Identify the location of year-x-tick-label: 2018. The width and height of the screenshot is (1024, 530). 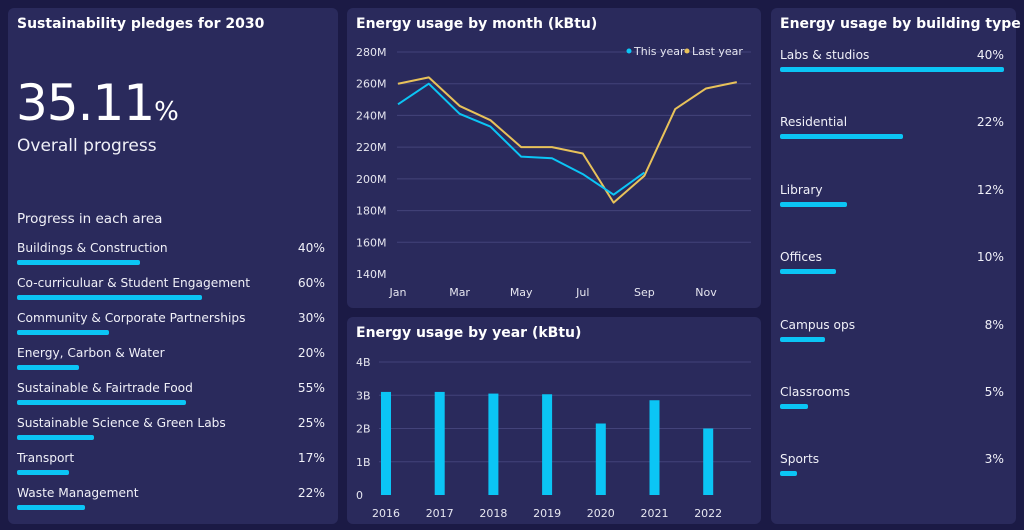
(493, 513).